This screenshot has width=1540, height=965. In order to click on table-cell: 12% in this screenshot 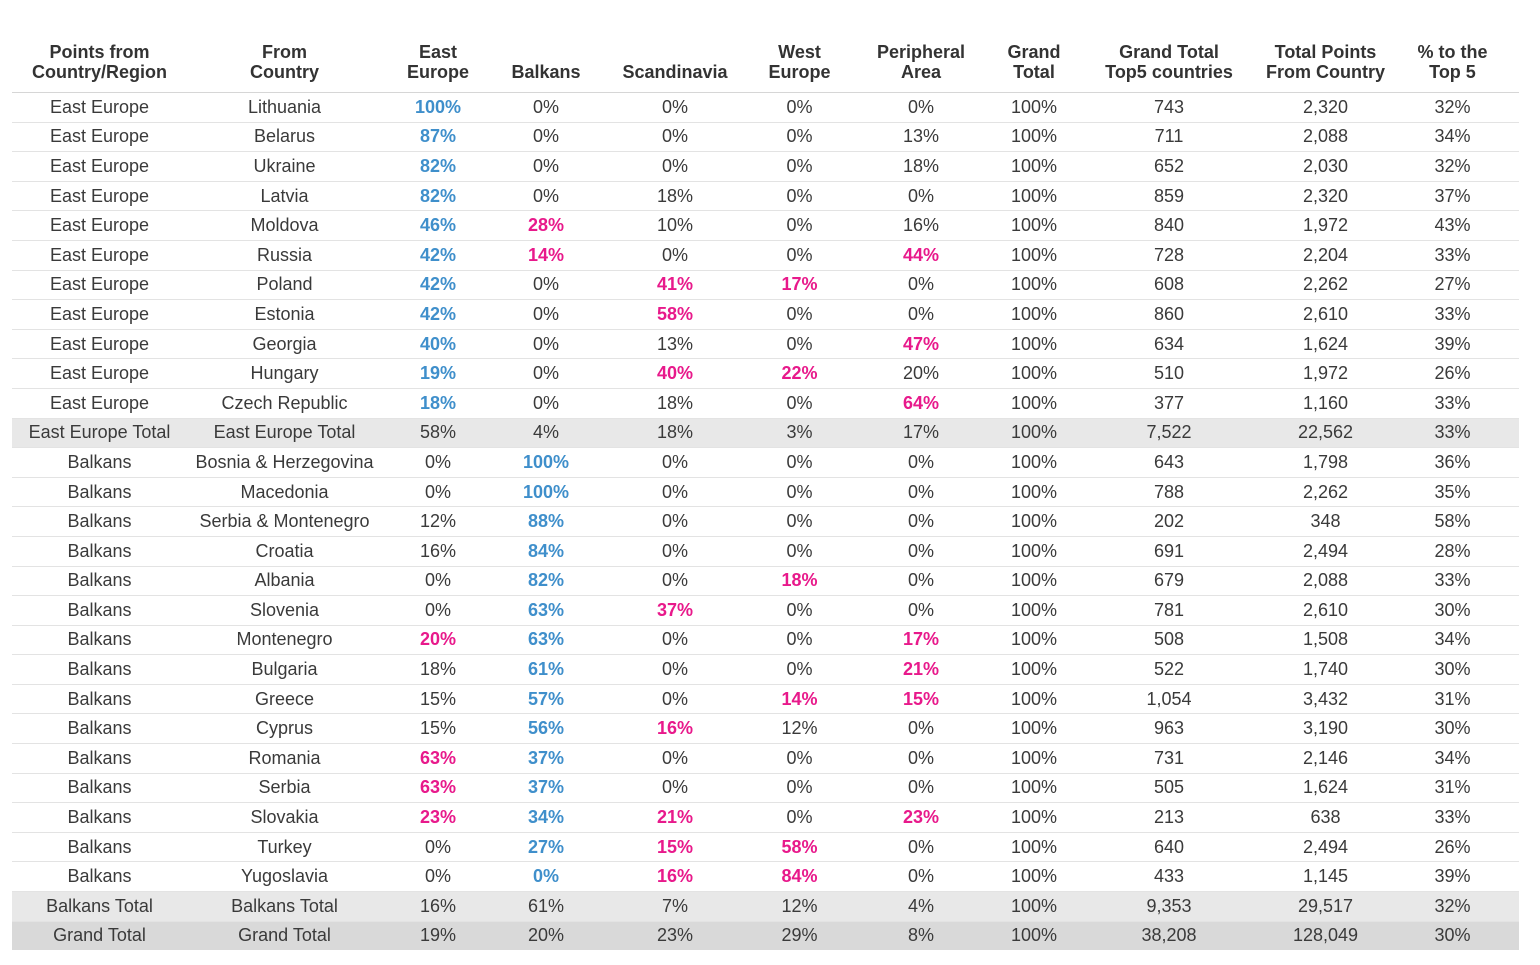, I will do `click(799, 906)`.